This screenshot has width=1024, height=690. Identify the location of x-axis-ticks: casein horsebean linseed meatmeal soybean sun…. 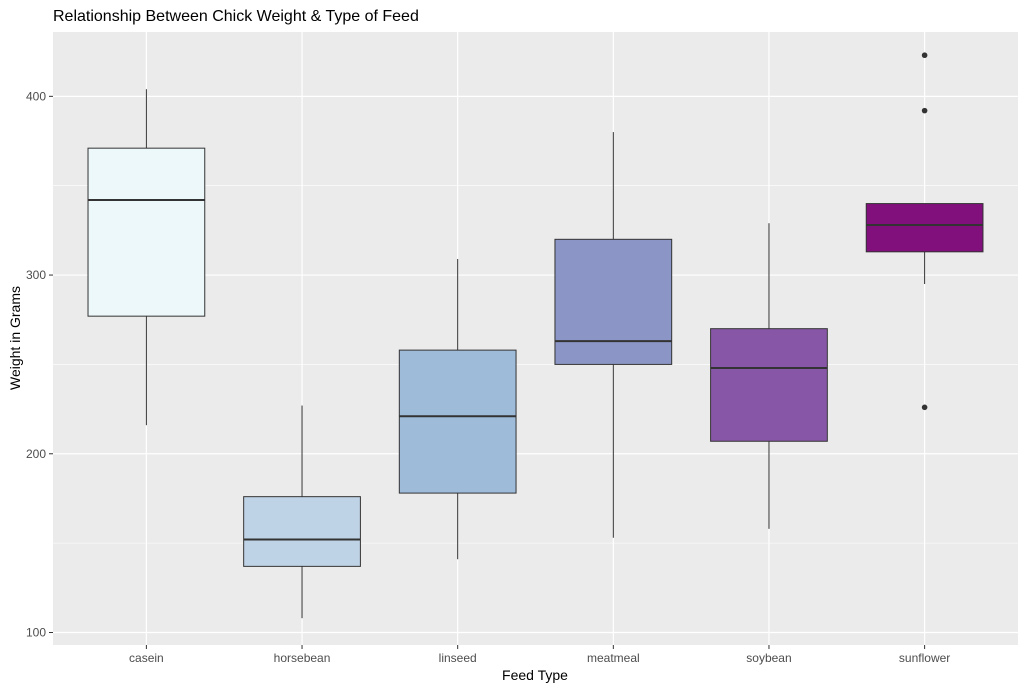
(539, 655).